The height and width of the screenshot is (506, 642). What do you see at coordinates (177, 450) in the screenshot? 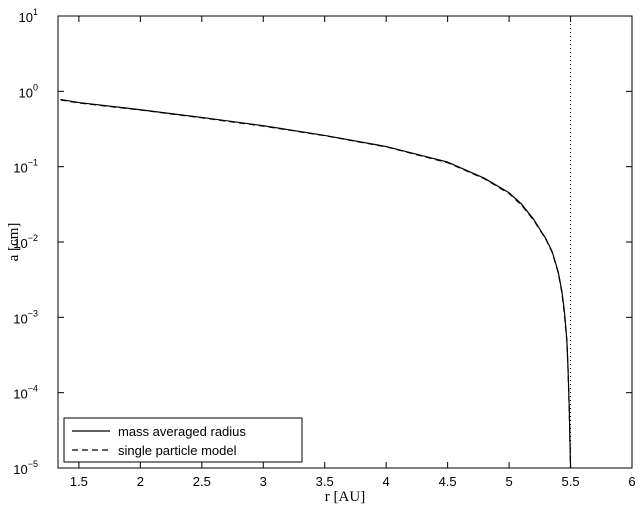
I see `legend-label: single particle model` at bounding box center [177, 450].